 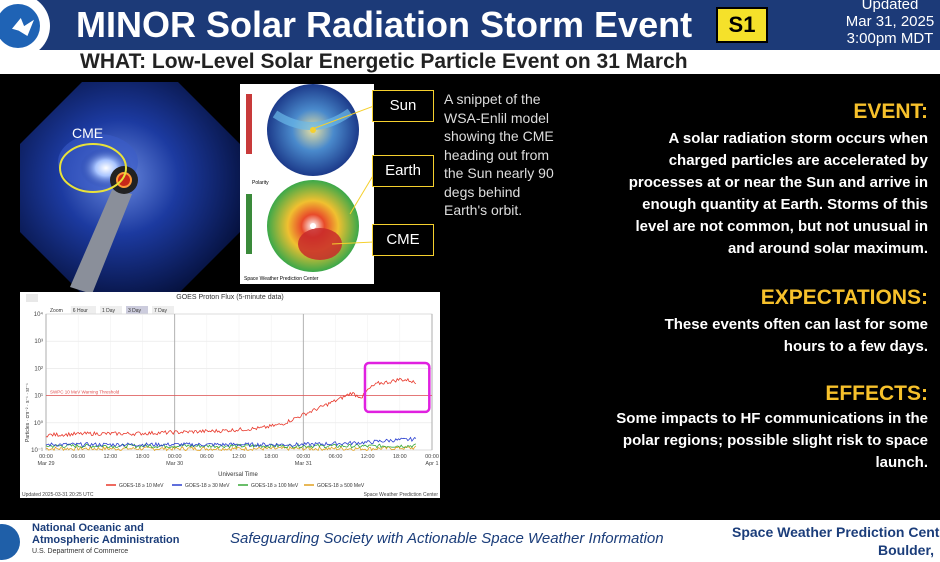 What do you see at coordinates (785, 204) in the screenshot?
I see `event-line: enough quantity at Earth. Storms of this` at bounding box center [785, 204].